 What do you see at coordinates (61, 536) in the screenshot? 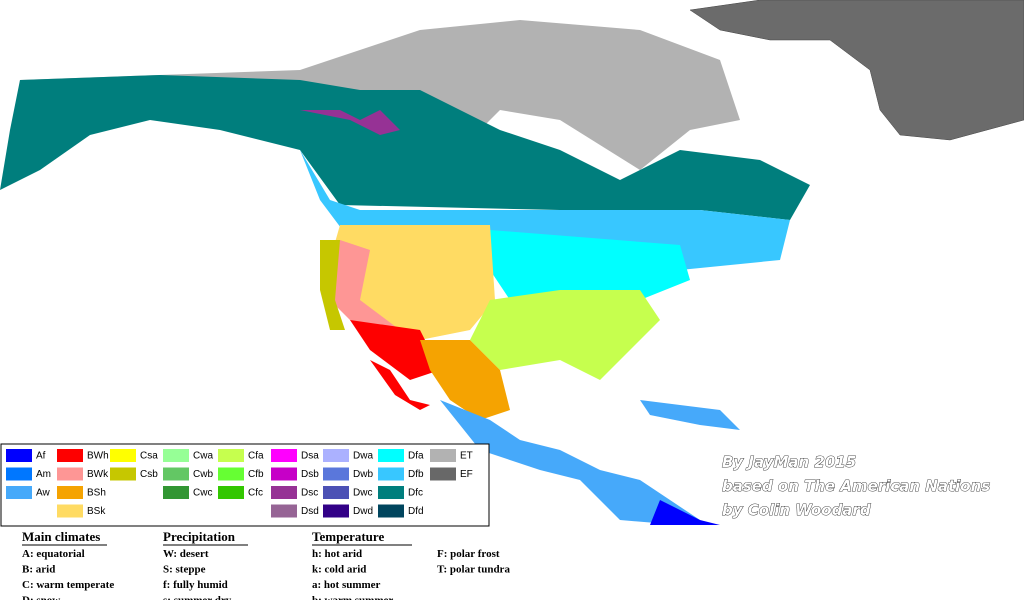
I see `key-heading: Main climates` at bounding box center [61, 536].